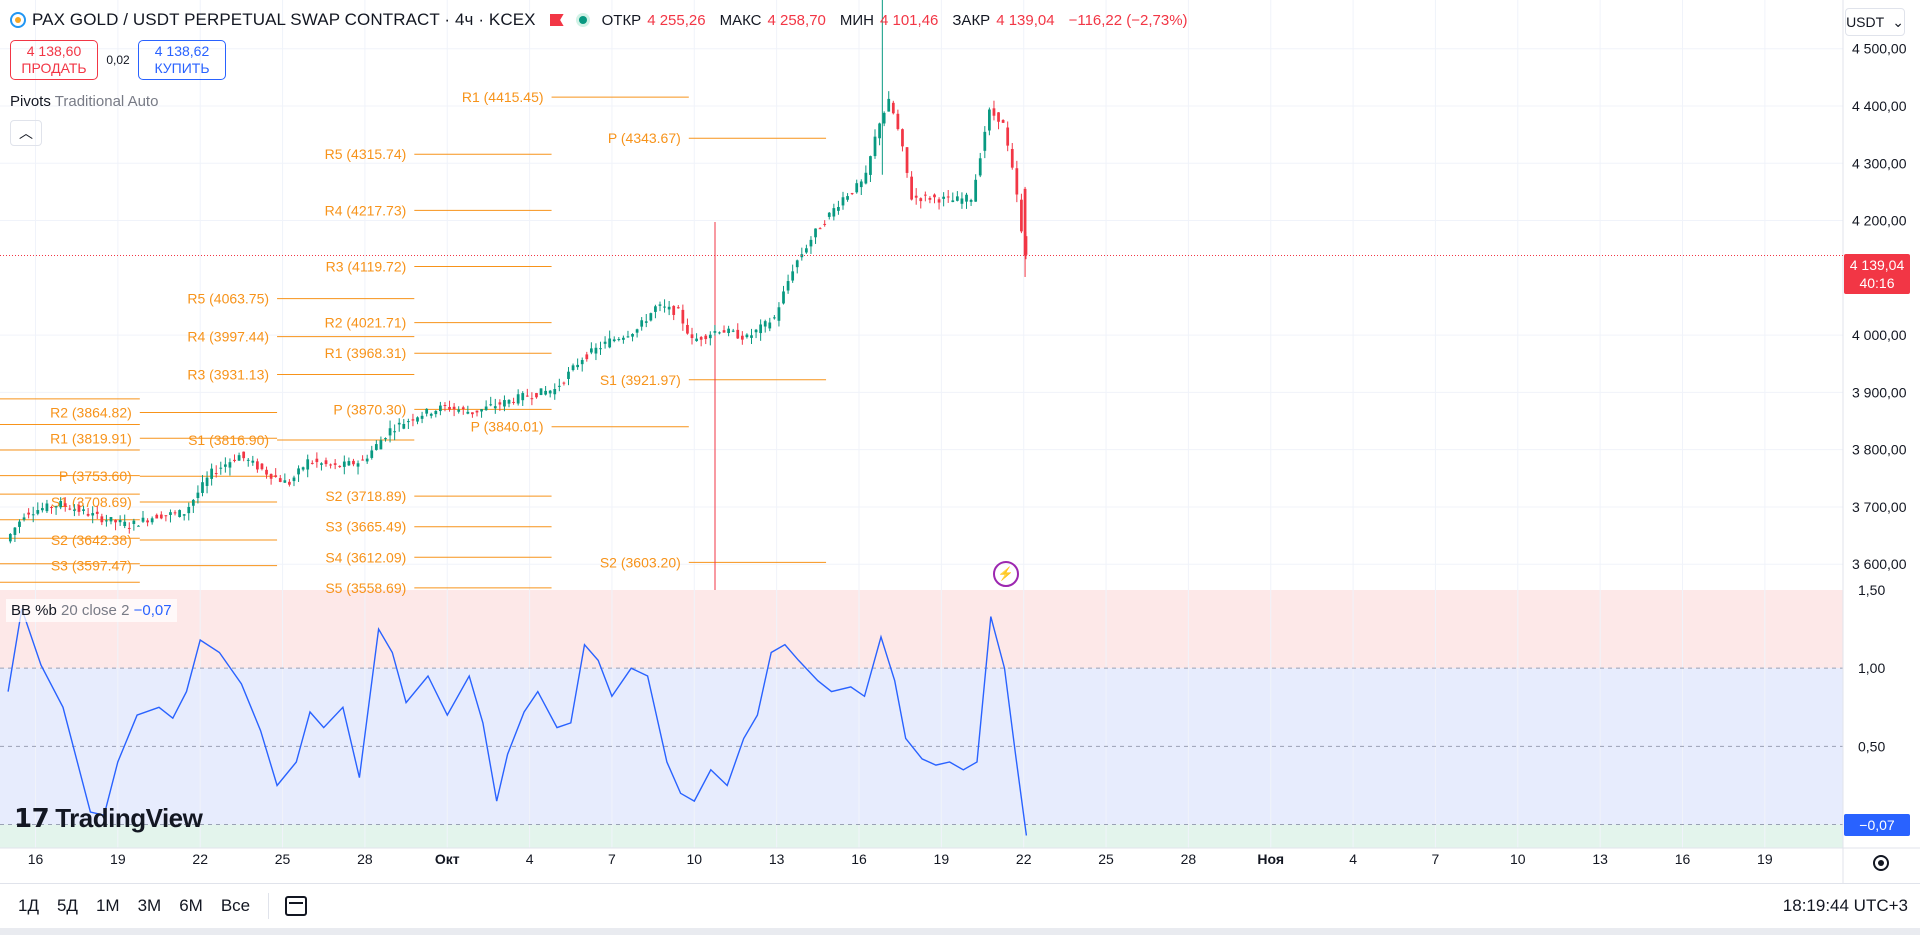 The width and height of the screenshot is (1920, 935). Describe the element at coordinates (960, 905) in the screenshot. I see `bottom-toolbar: 1Д 5Д 1М 3М 6М Все 18:19:44 UTC+3` at that location.